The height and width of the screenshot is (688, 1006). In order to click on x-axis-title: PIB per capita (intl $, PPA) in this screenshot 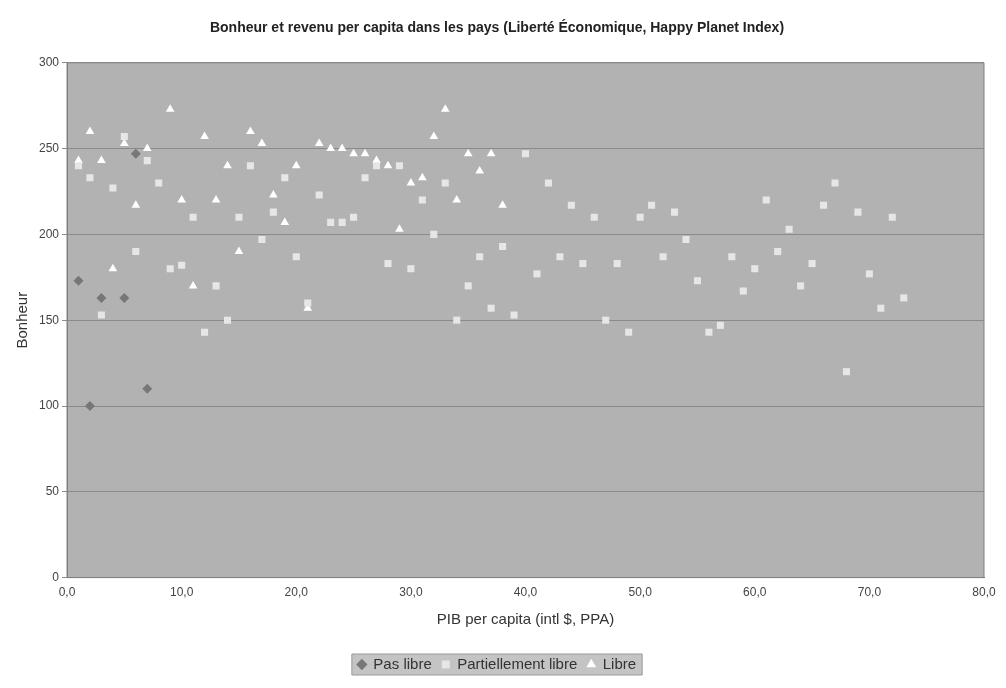, I will do `click(525, 619)`.